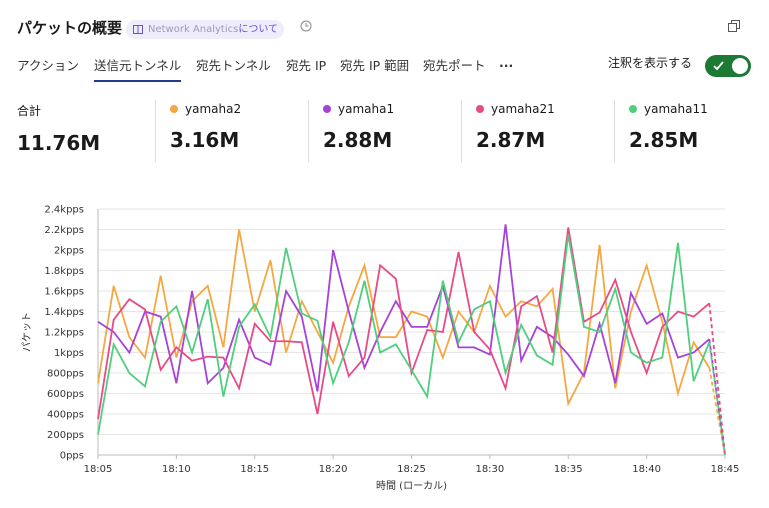  Describe the element at coordinates (718, 66) in the screenshot. I see `check-icon` at that location.